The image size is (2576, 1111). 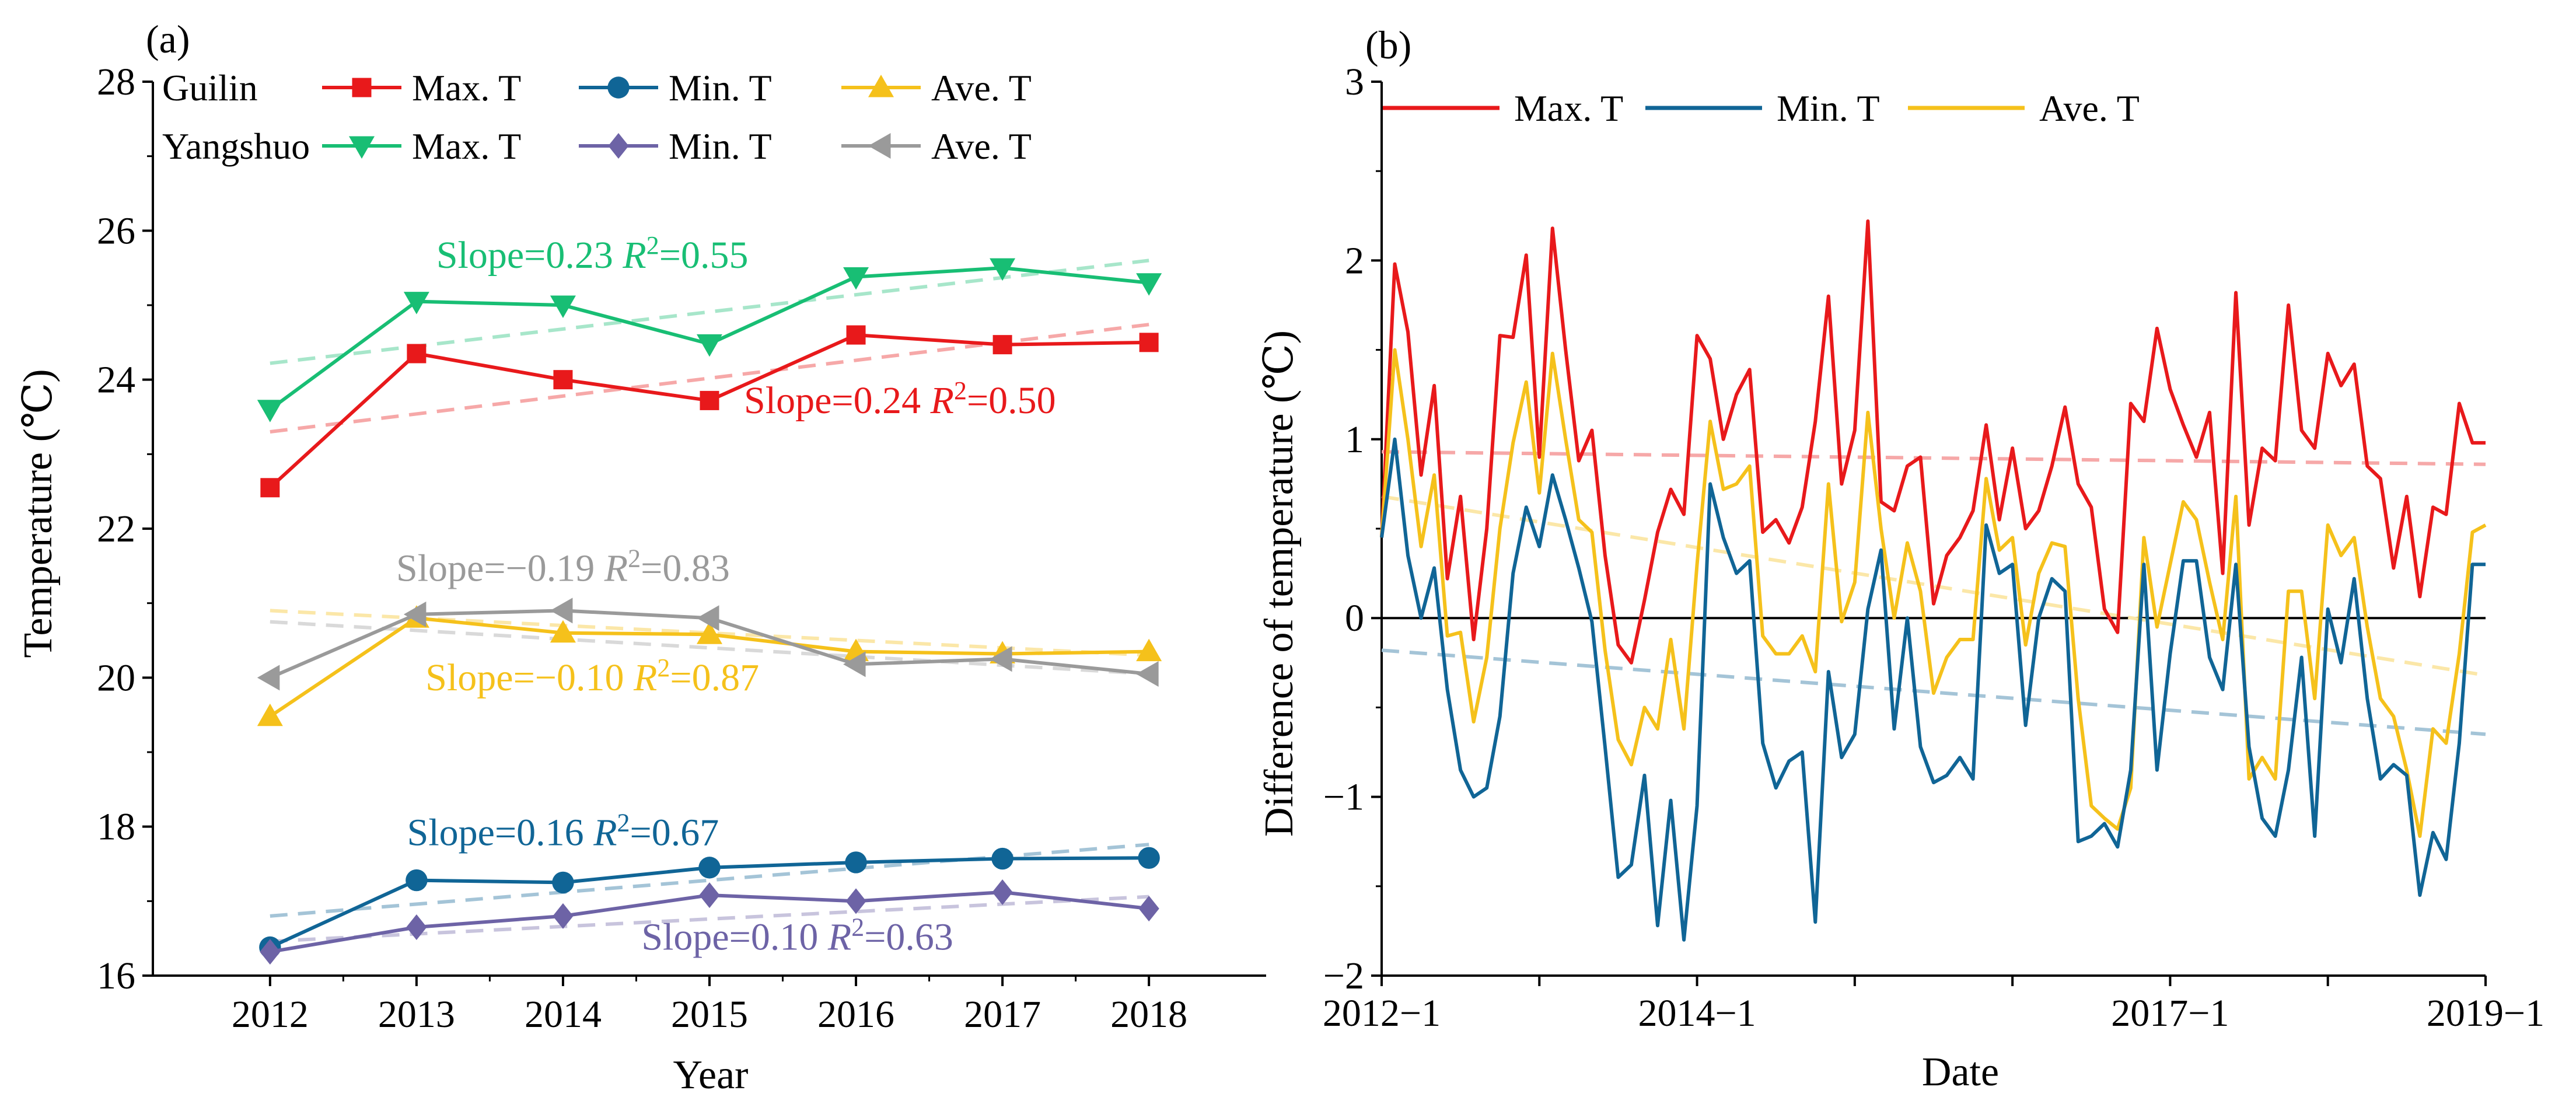 I want to click on d_min-trendline, so click(x=1933, y=692).